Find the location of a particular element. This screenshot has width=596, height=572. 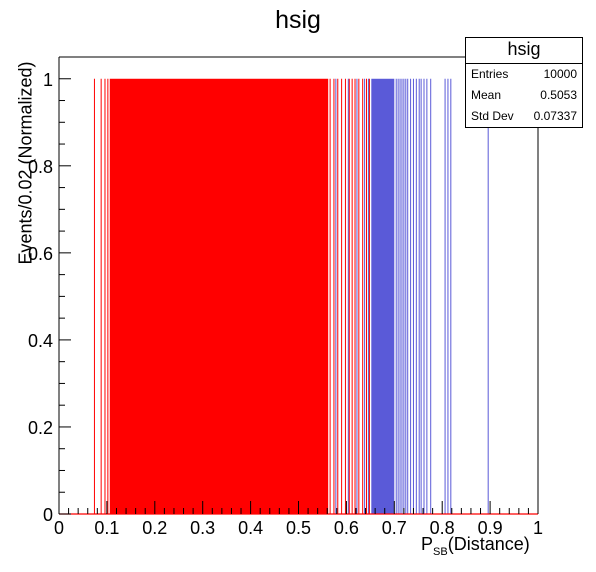

x-tick-label: 0.5 is located at coordinates (298, 528).